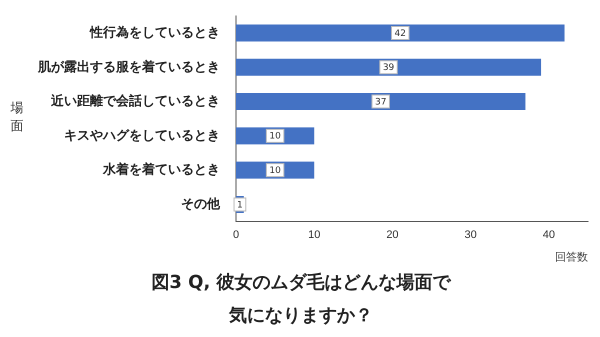 This screenshot has height=337, width=600. Describe the element at coordinates (301, 299) in the screenshot. I see `text: 図3 Q, 彼女のムダ毛はどんな場面で気になりますか？` at that location.